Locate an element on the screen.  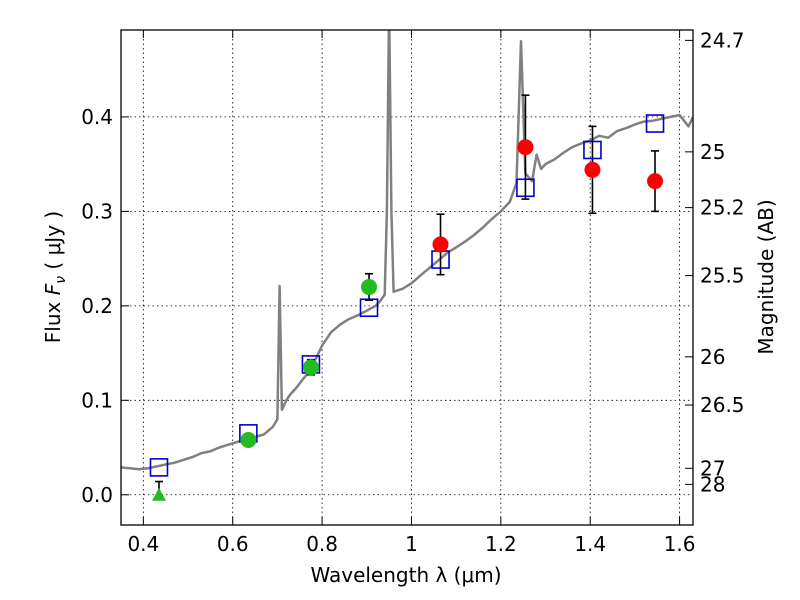
right-tick-label: 26 is located at coordinates (712, 357).